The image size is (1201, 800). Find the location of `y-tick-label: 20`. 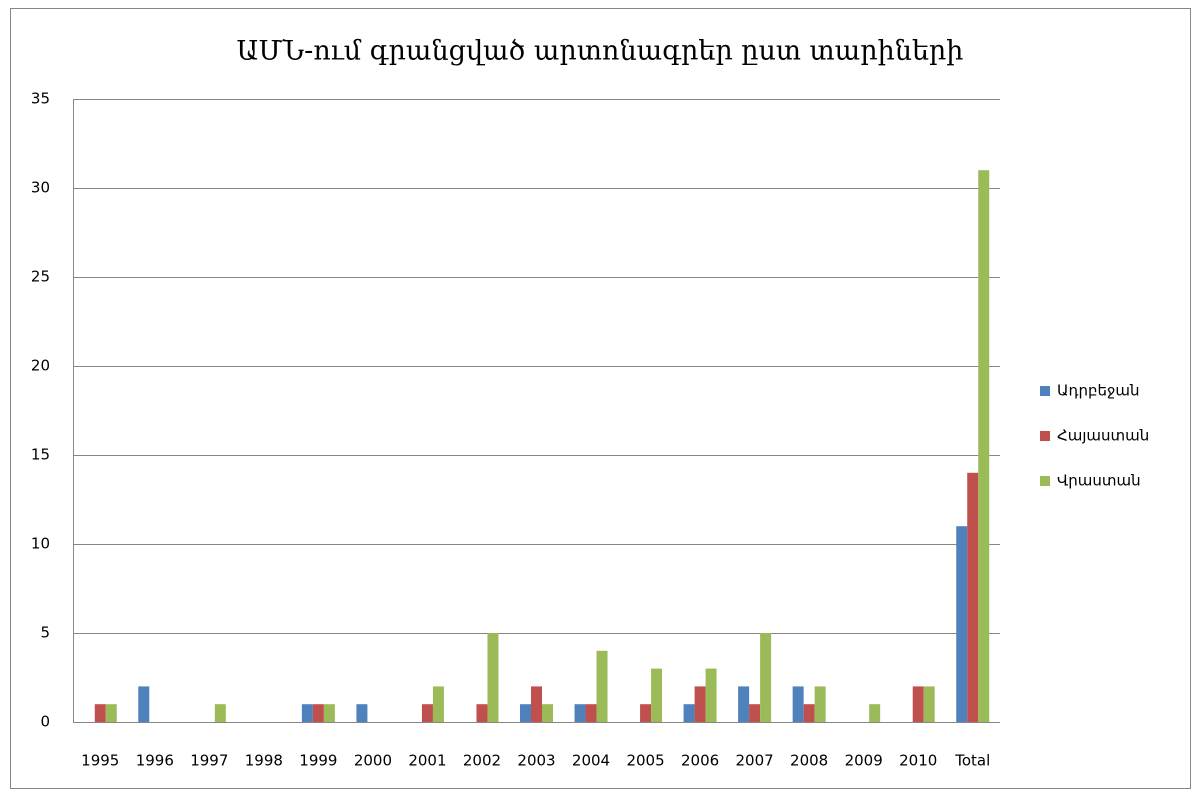

y-tick-label: 20 is located at coordinates (40, 366).